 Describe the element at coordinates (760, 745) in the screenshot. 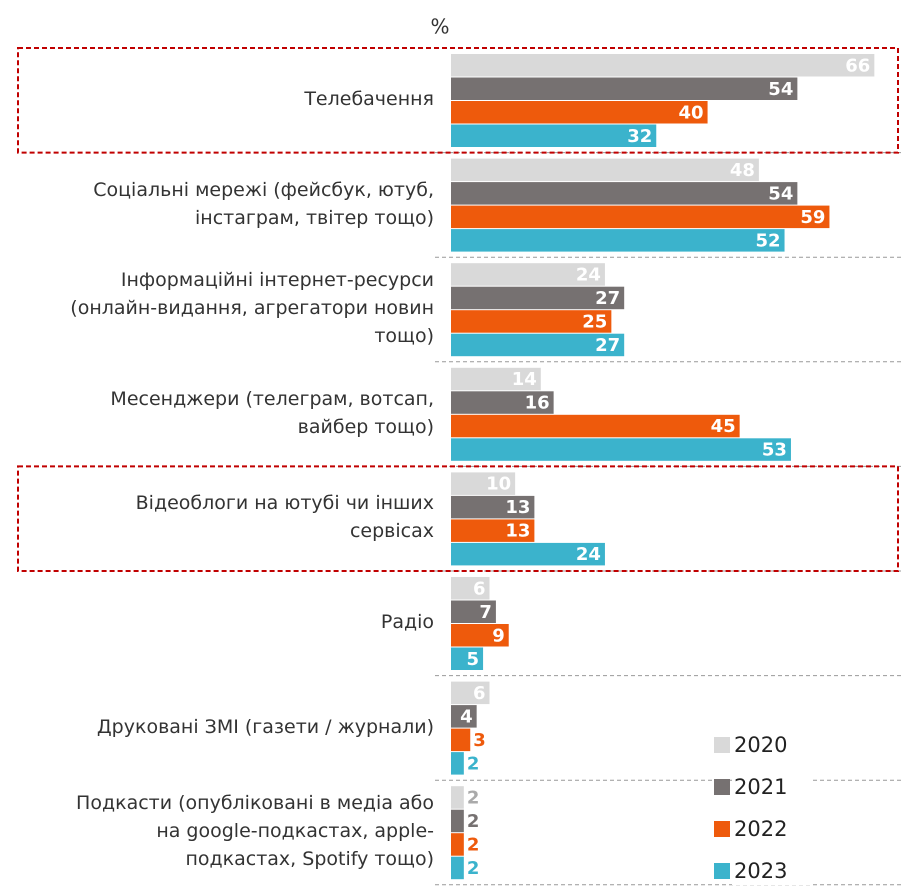

I see `legend-label: 2020` at that location.